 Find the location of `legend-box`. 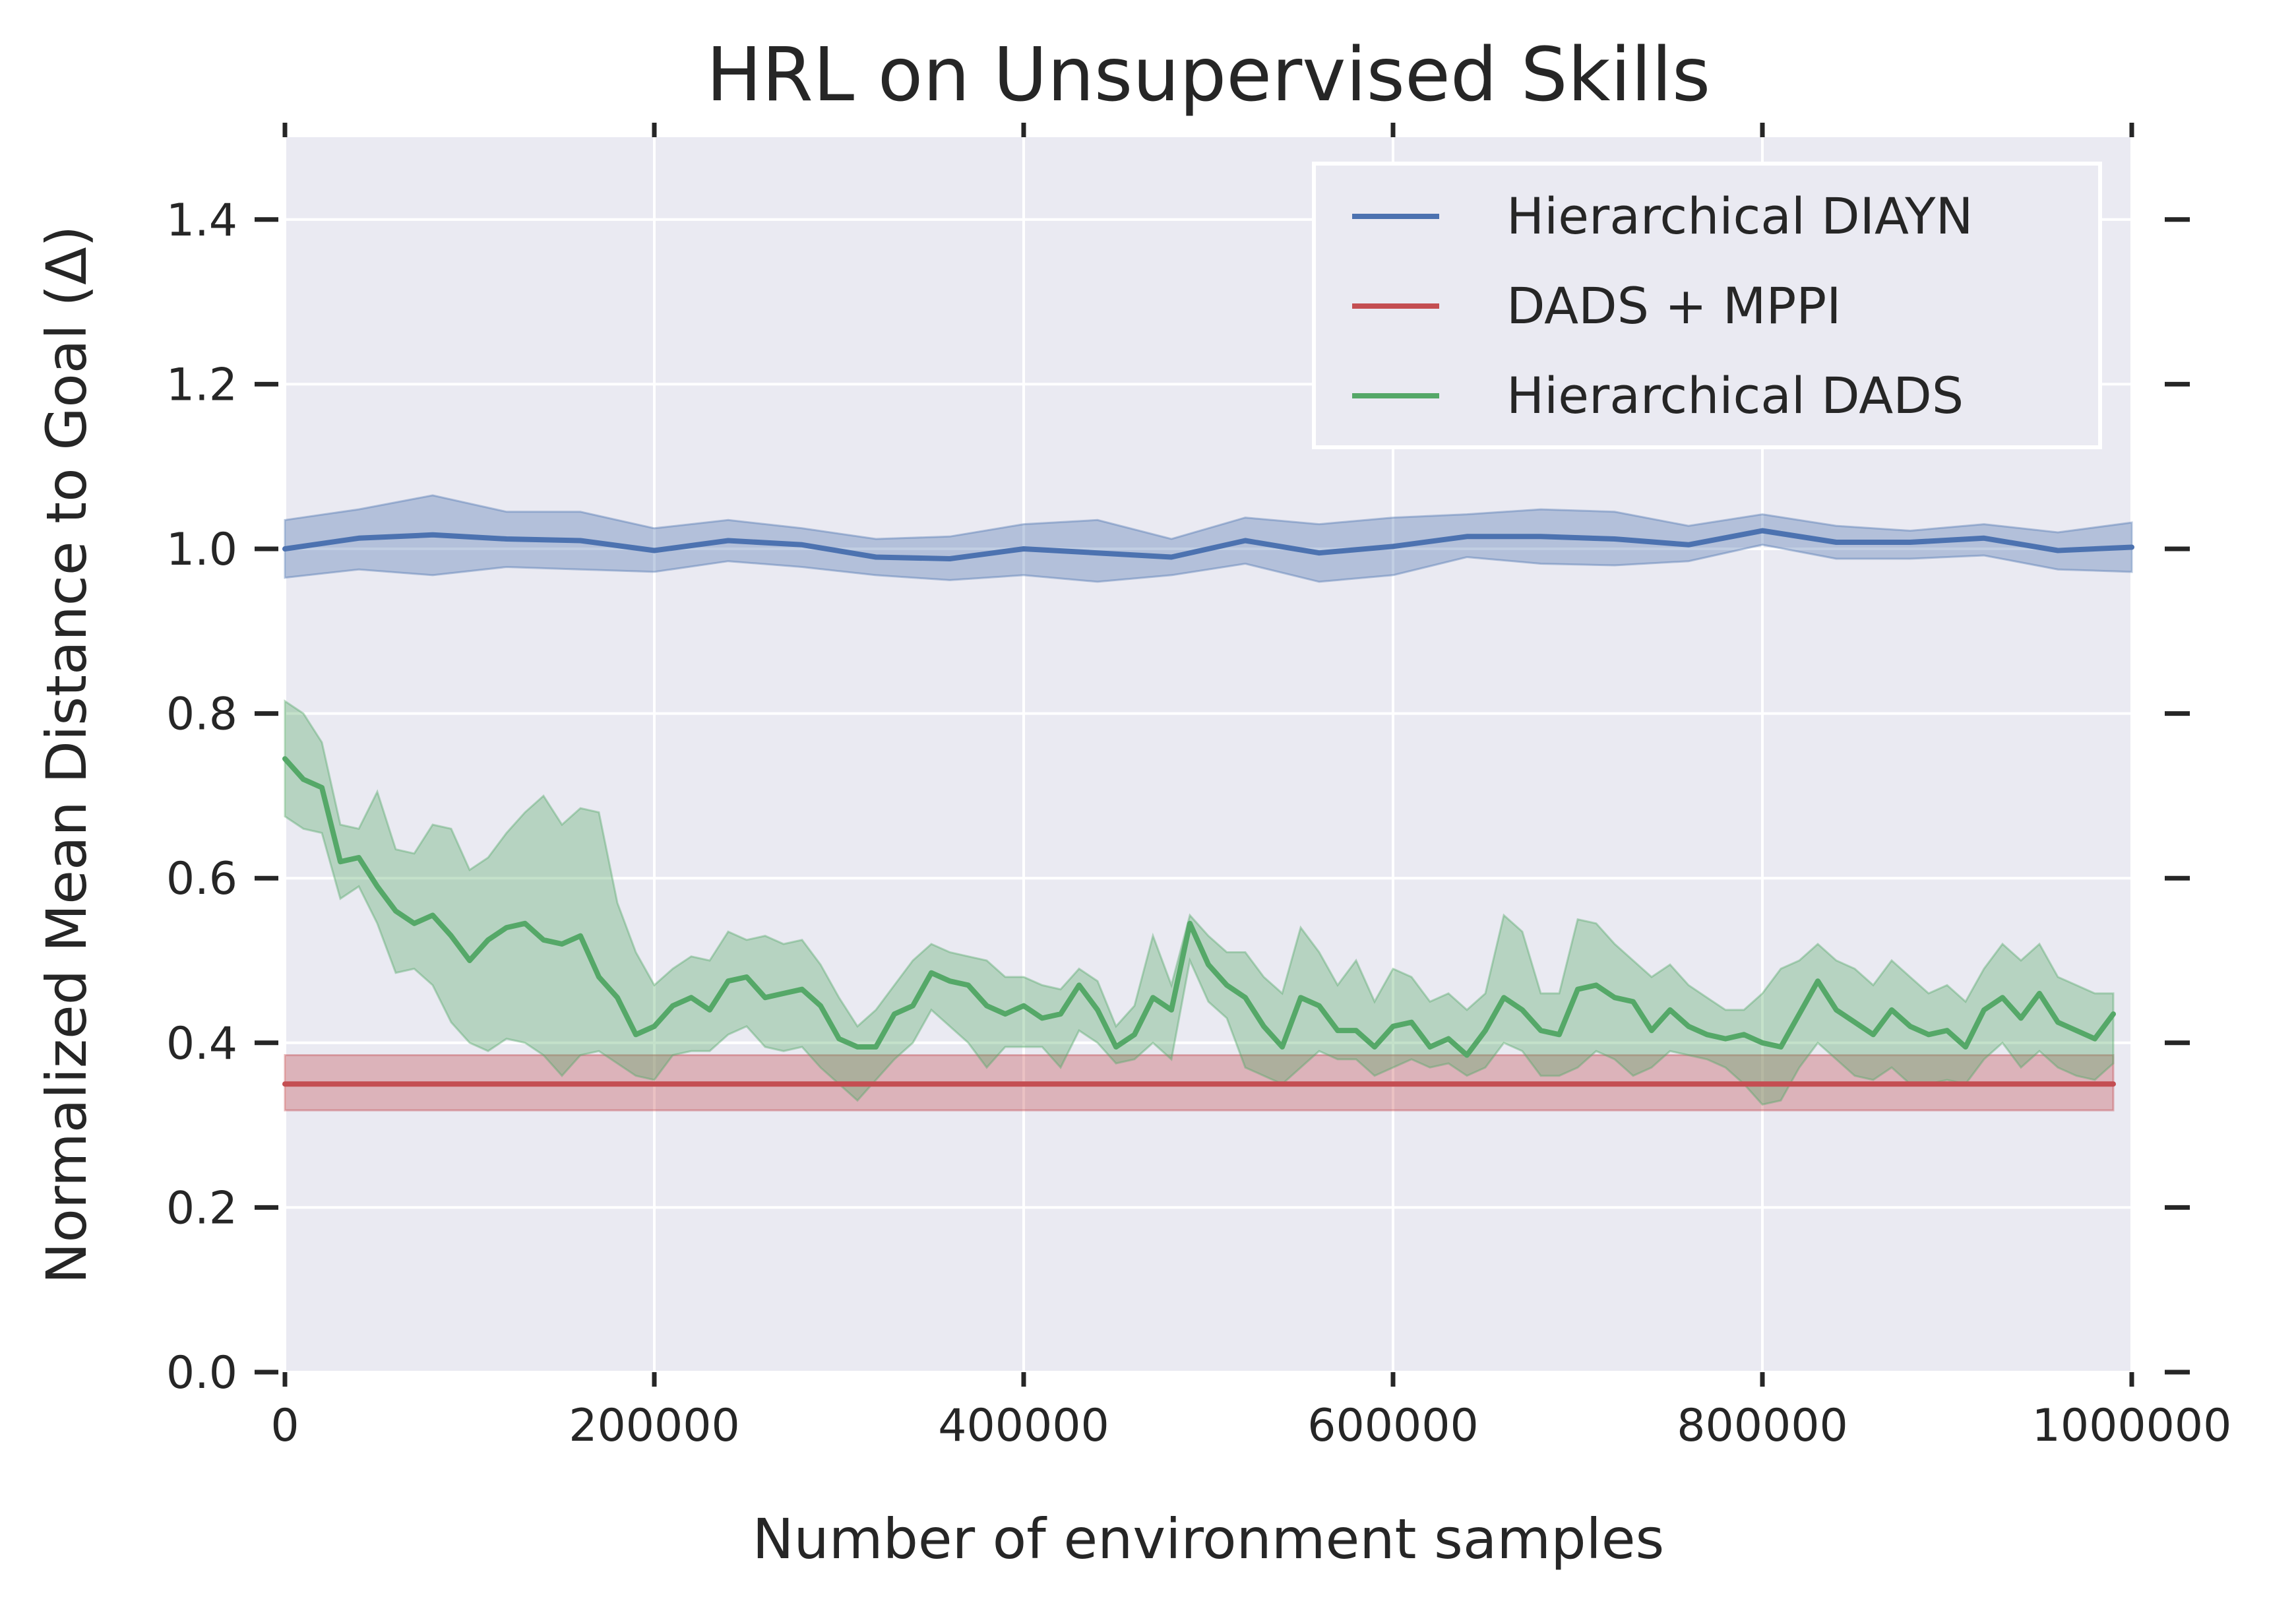

legend-box is located at coordinates (1707, 305).